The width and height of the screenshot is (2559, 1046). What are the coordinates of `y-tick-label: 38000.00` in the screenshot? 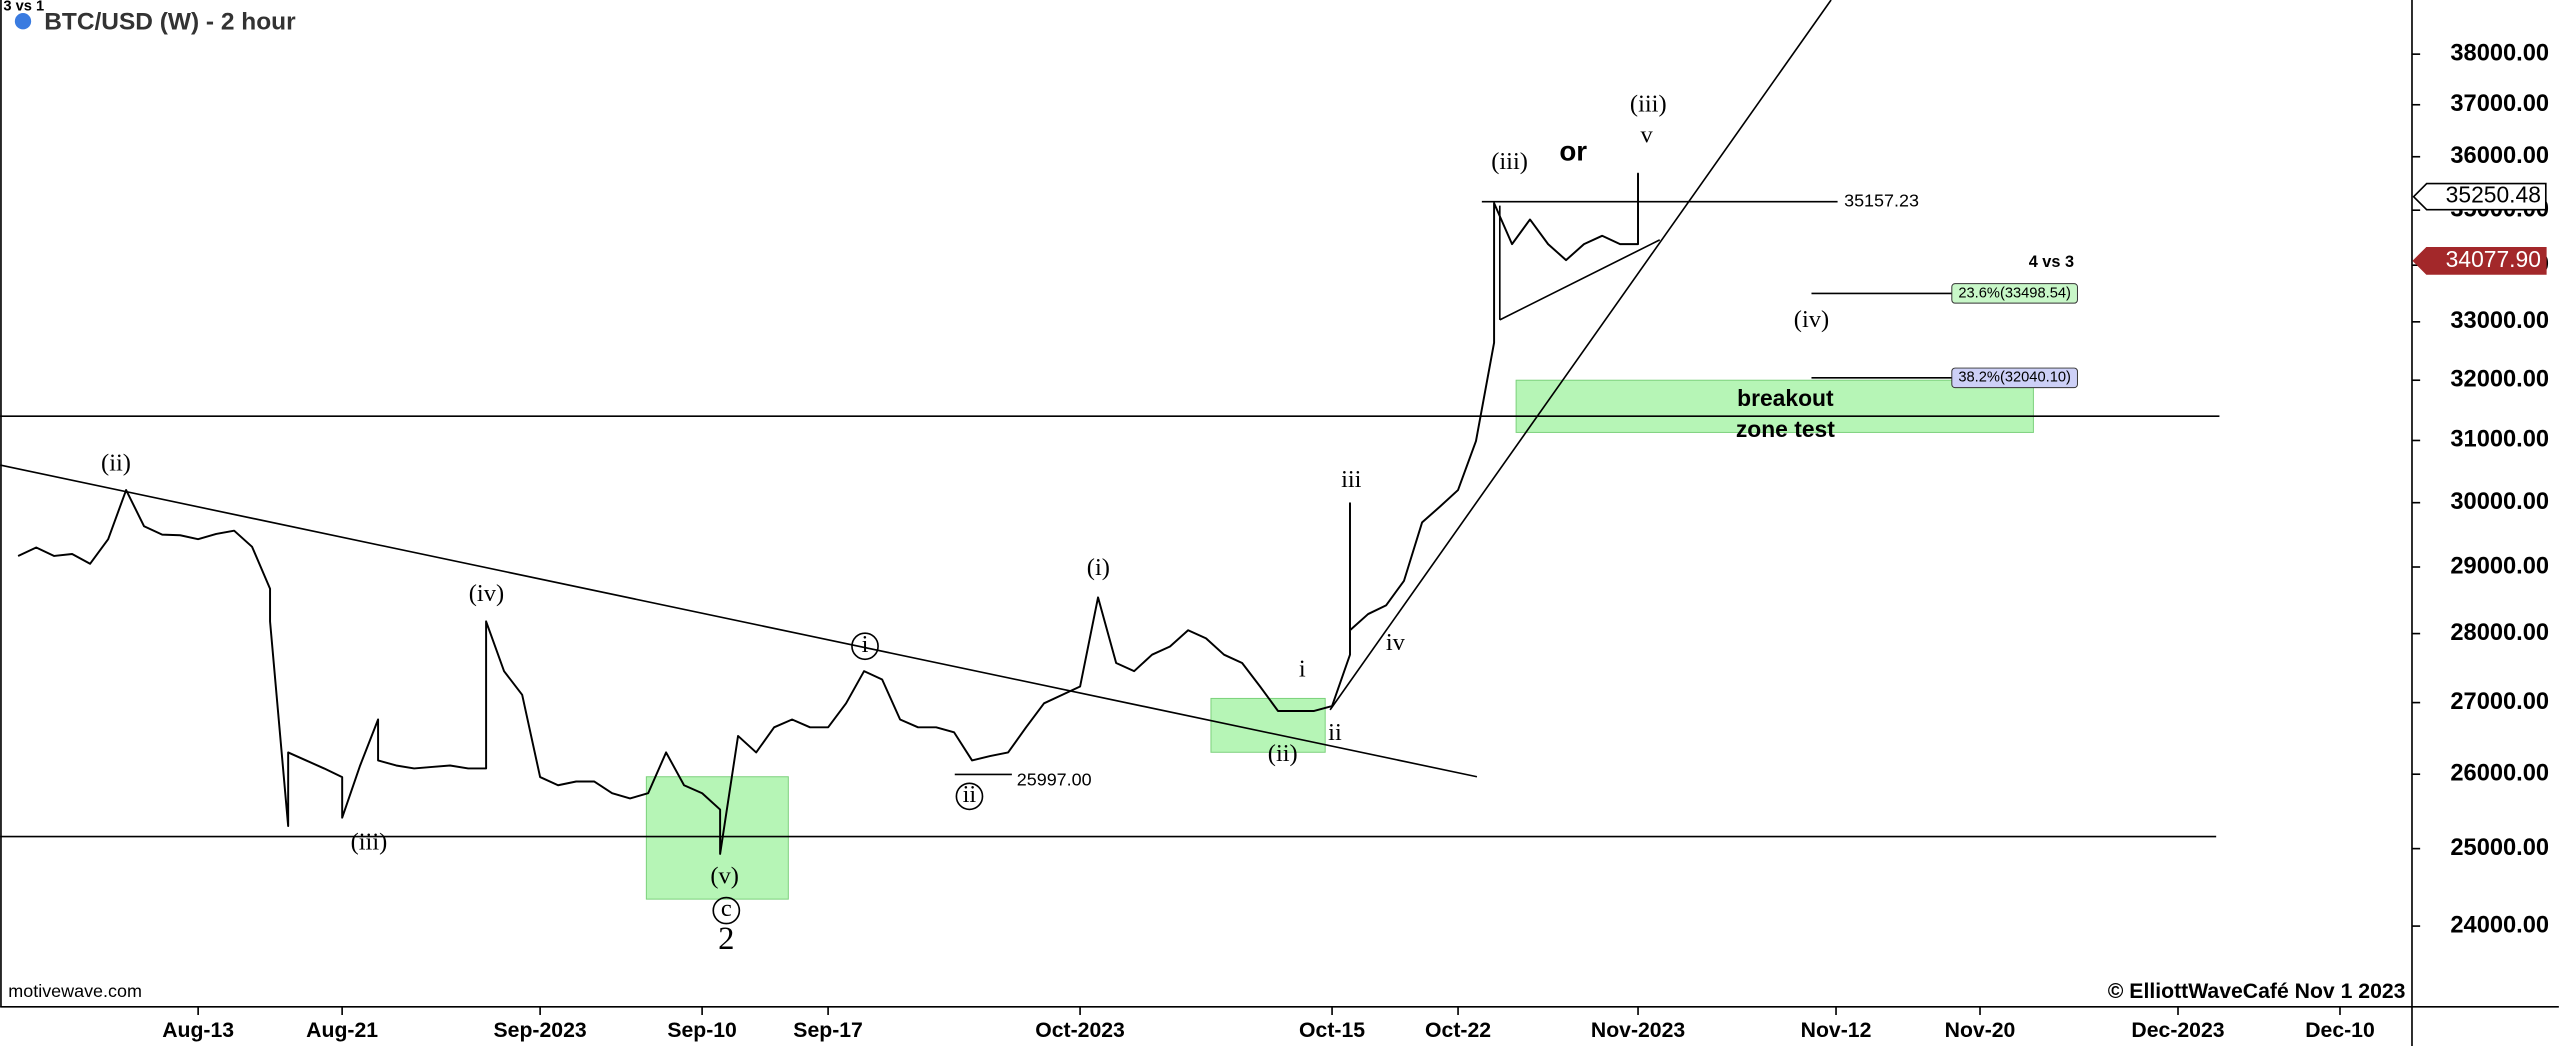 It's located at (2499, 53).